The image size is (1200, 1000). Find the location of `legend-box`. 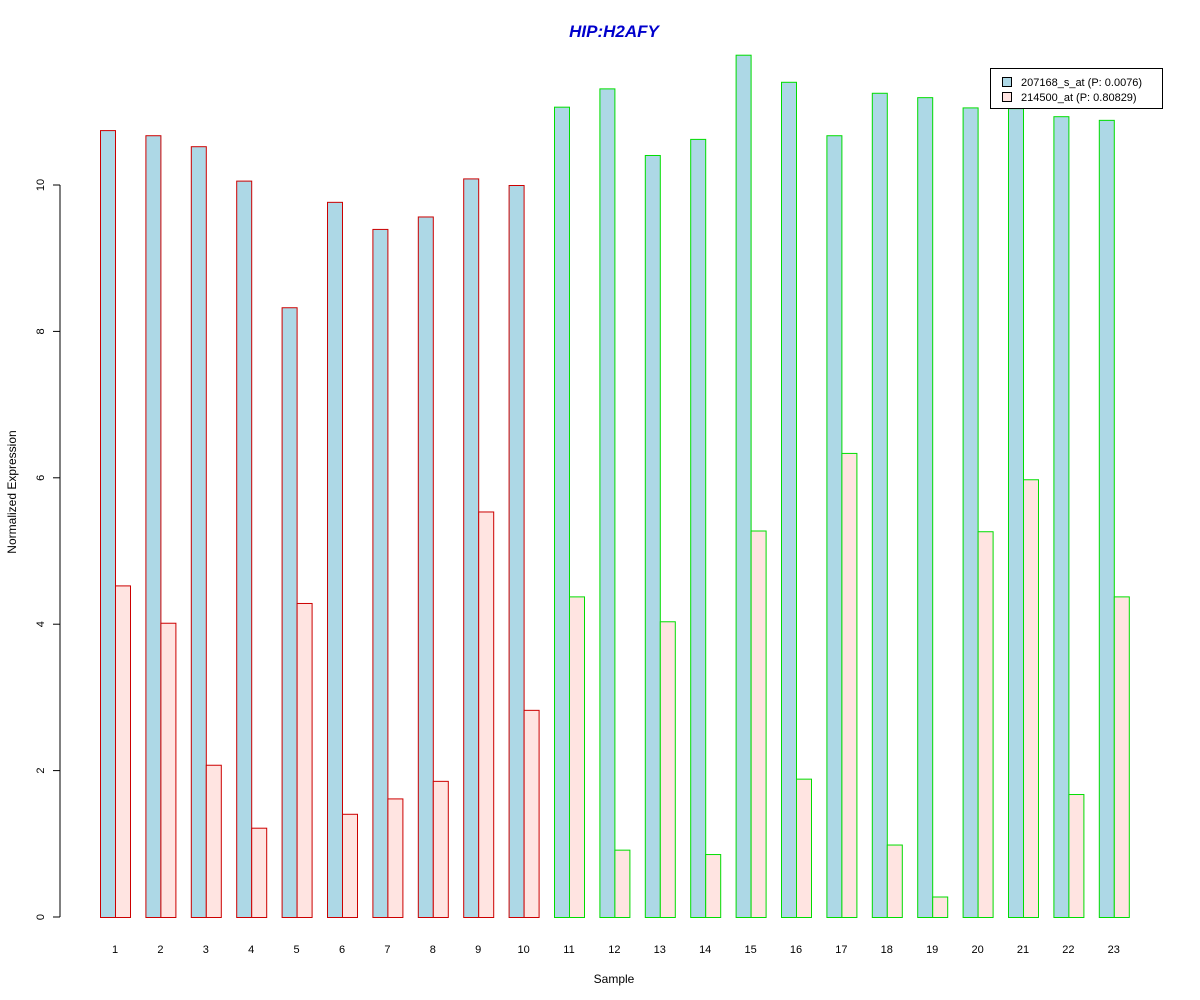

legend-box is located at coordinates (1076, 88).